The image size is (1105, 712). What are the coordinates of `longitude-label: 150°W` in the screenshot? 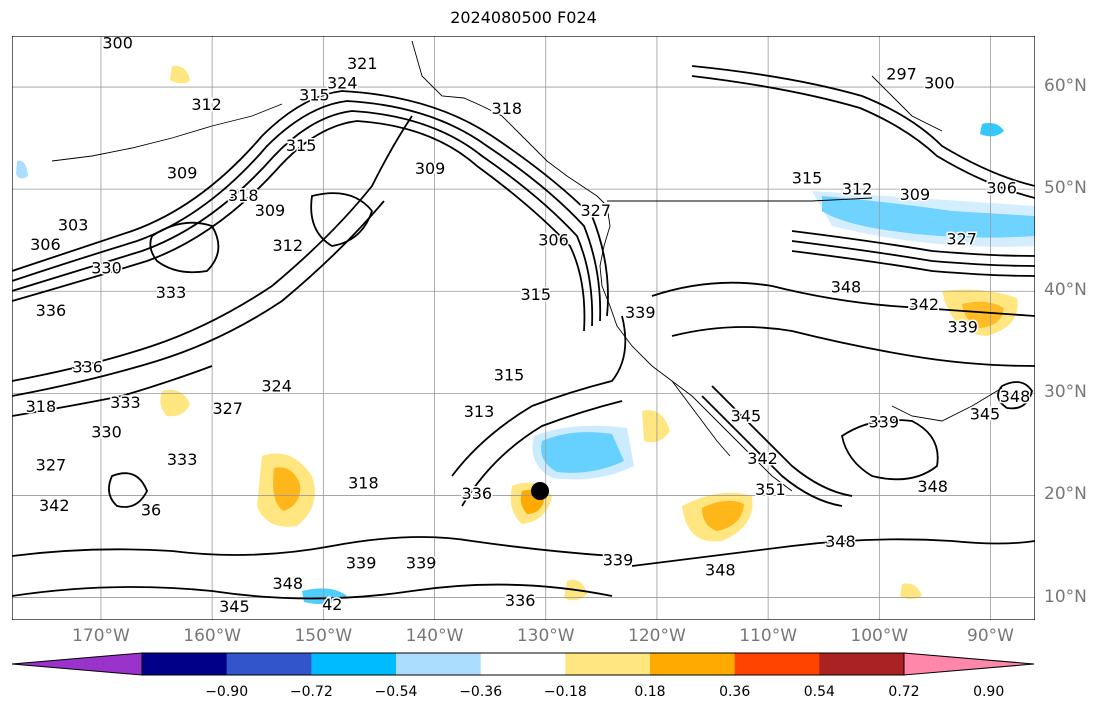 It's located at (323, 636).